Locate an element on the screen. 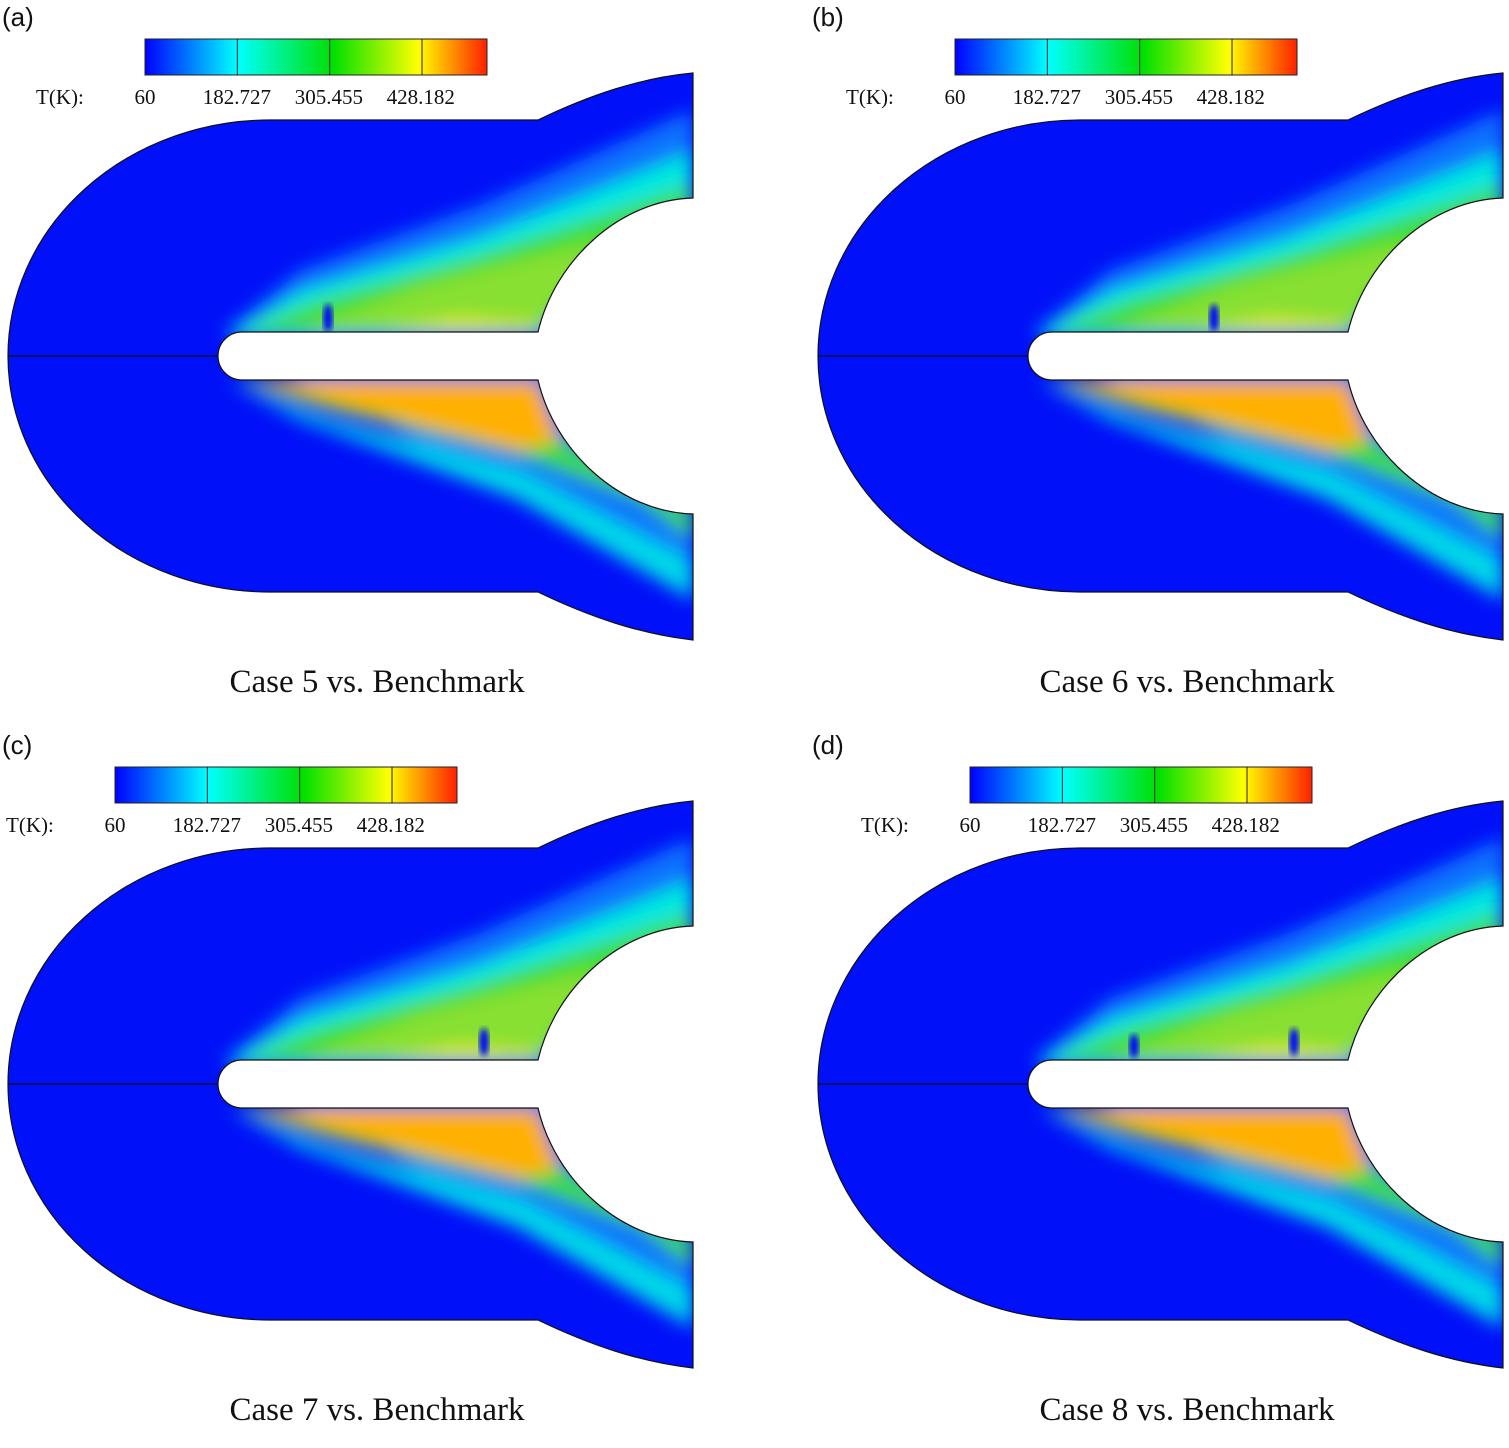 Image resolution: width=1509 pixels, height=1448 pixels. panel-caption: Case 7 vs. Benchmark is located at coordinates (377, 1410).